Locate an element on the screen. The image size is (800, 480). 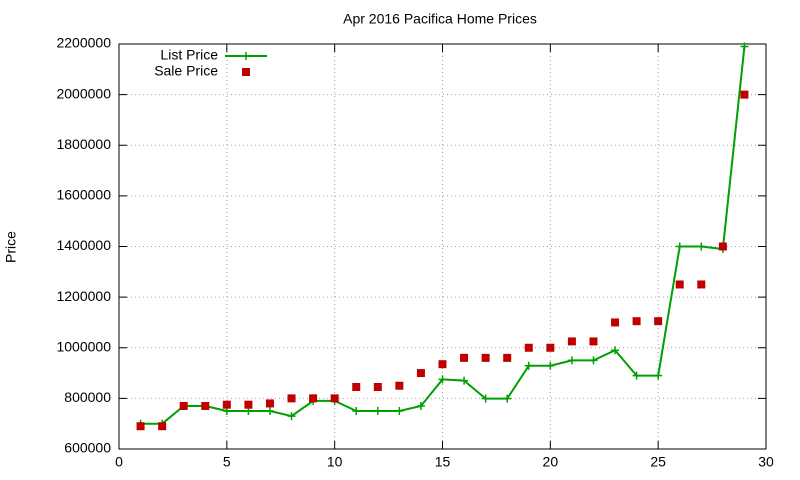
y-tick-label: 1000000 is located at coordinates (83, 346).